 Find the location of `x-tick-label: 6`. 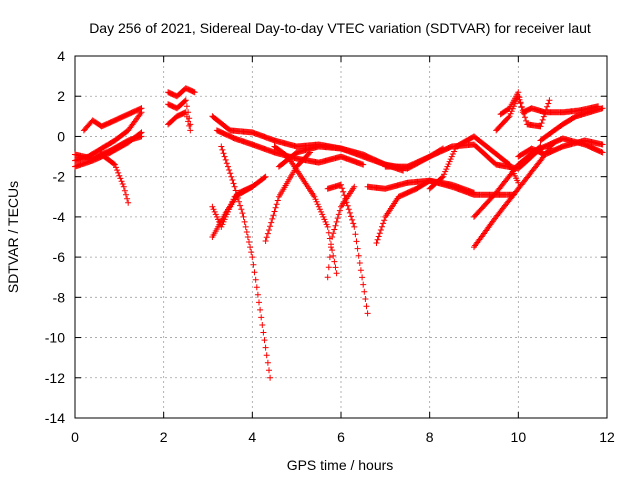

x-tick-label: 6 is located at coordinates (341, 437).